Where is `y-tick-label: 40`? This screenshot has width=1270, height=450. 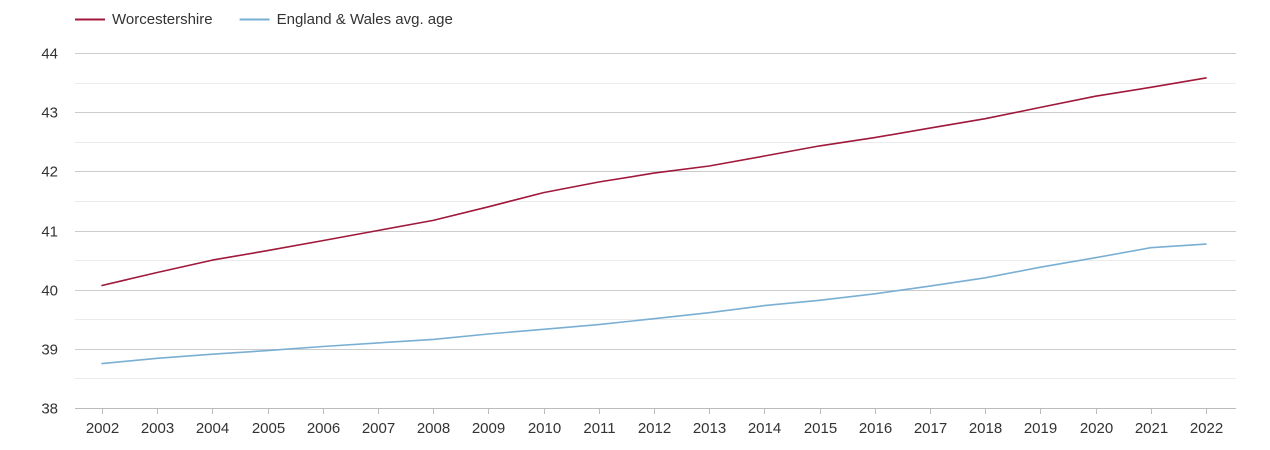
y-tick-label: 40 is located at coordinates (49, 291).